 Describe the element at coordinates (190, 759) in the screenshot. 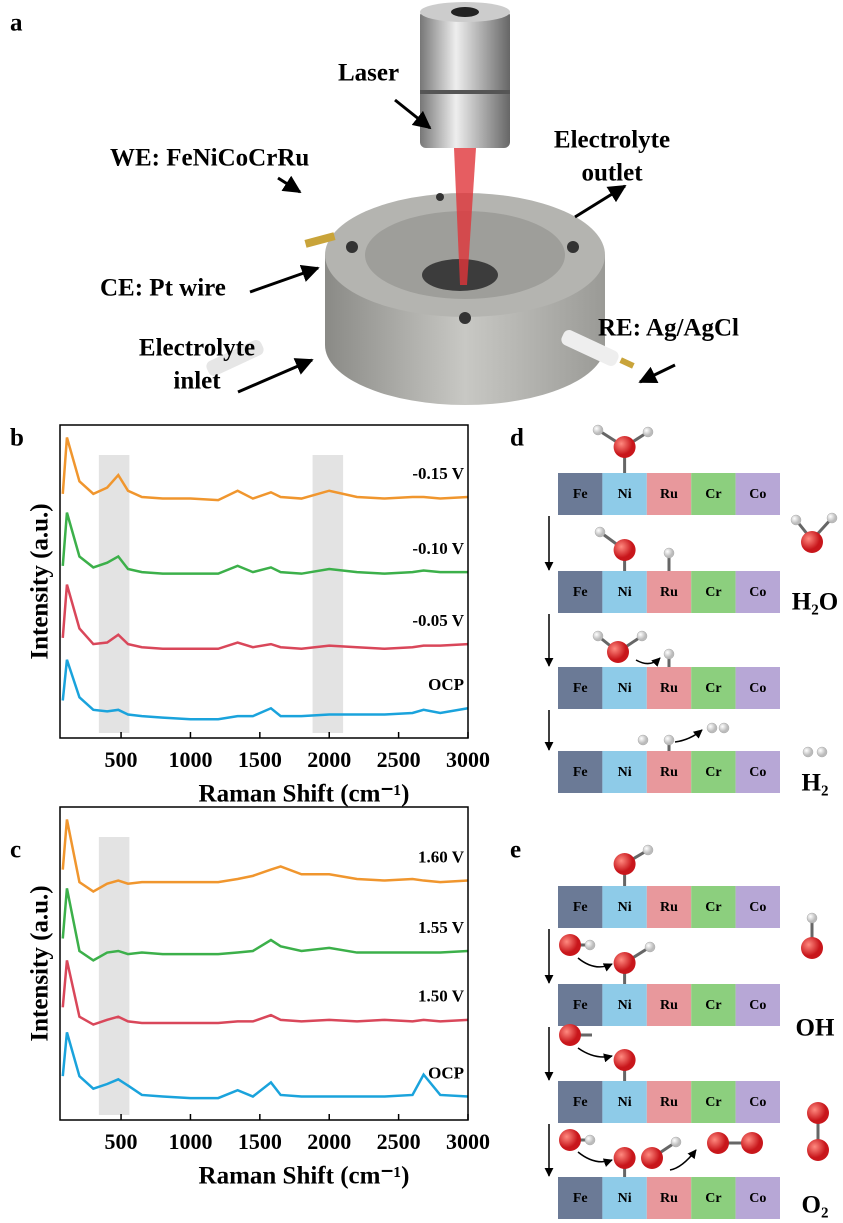

I see `x-tick-label: 1000` at that location.